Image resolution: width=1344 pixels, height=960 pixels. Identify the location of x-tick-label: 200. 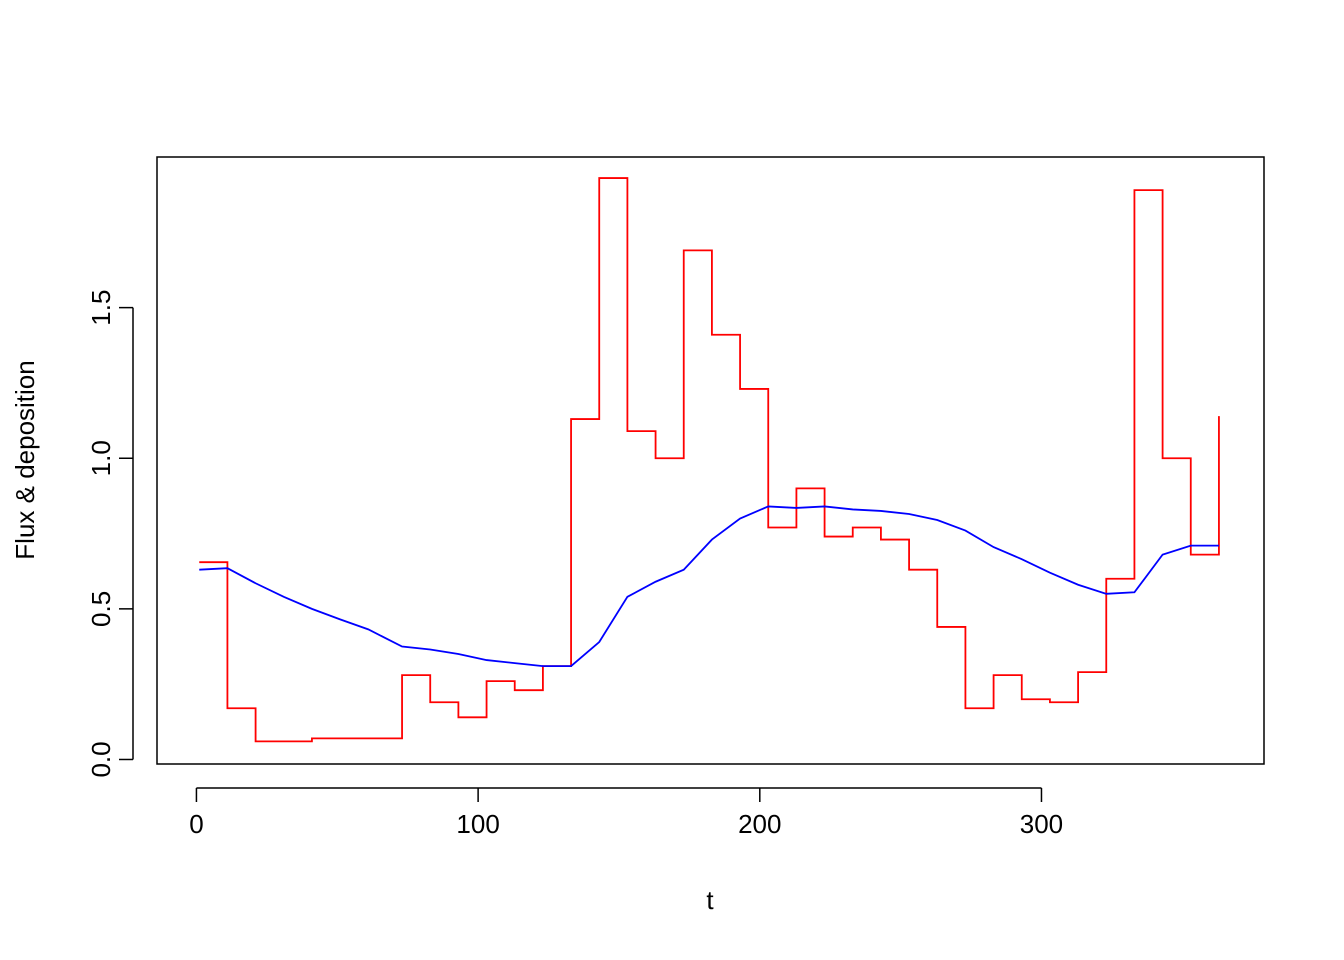
(759, 824).